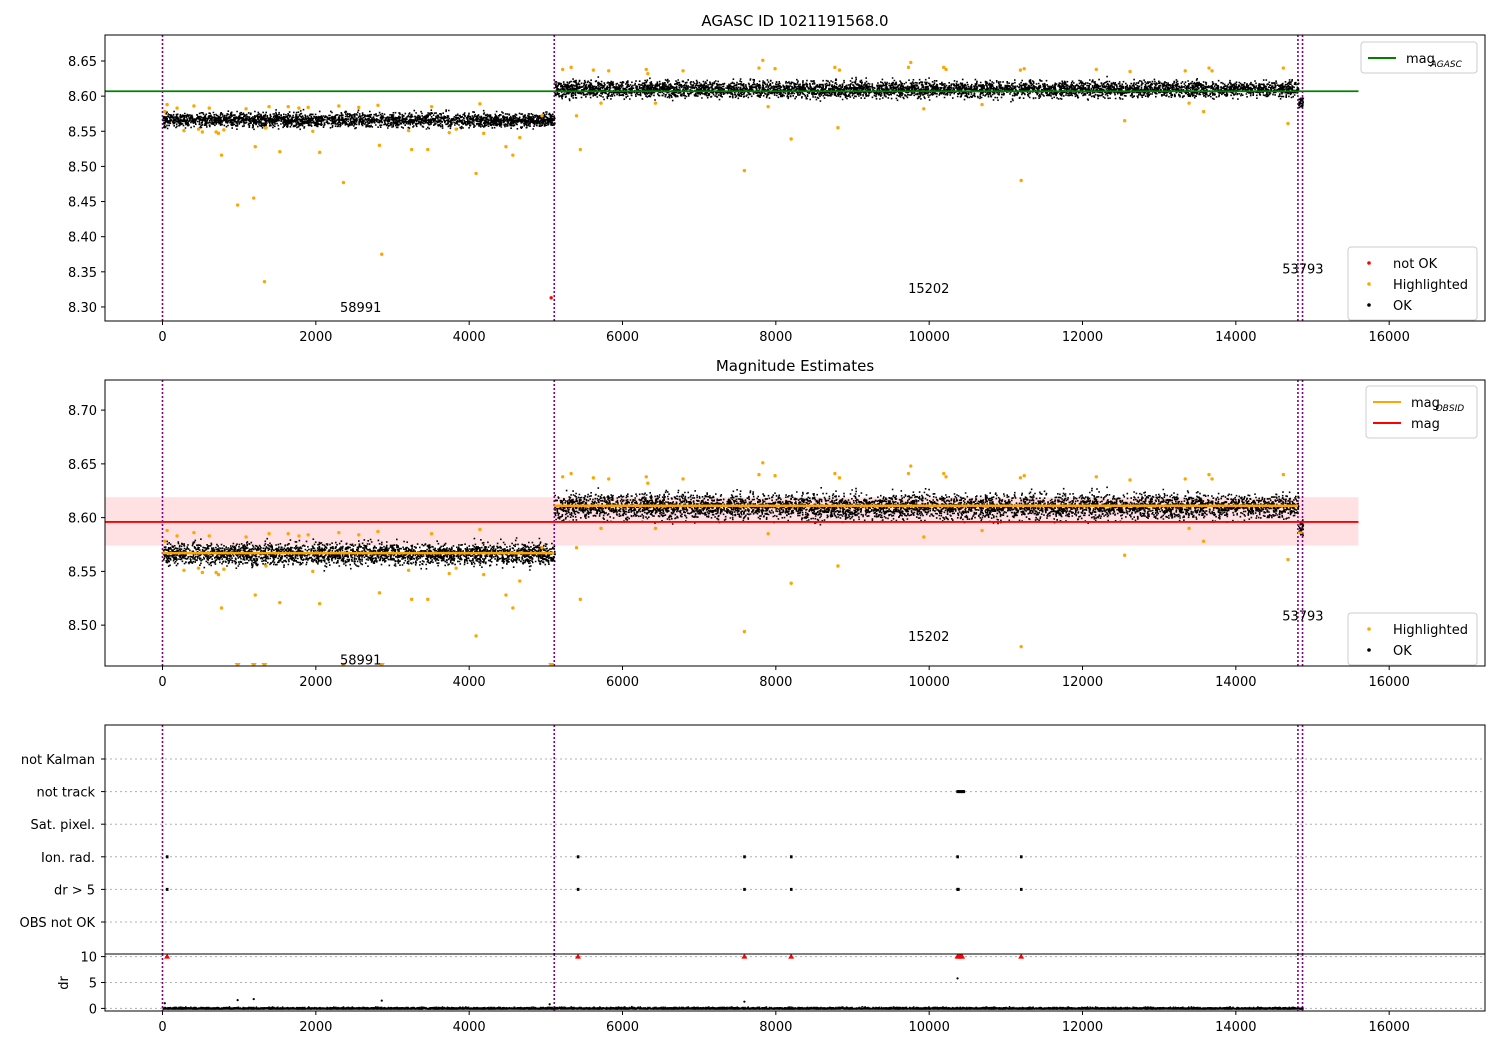  I want to click on flag-label: Sat. pixel., so click(63, 825).